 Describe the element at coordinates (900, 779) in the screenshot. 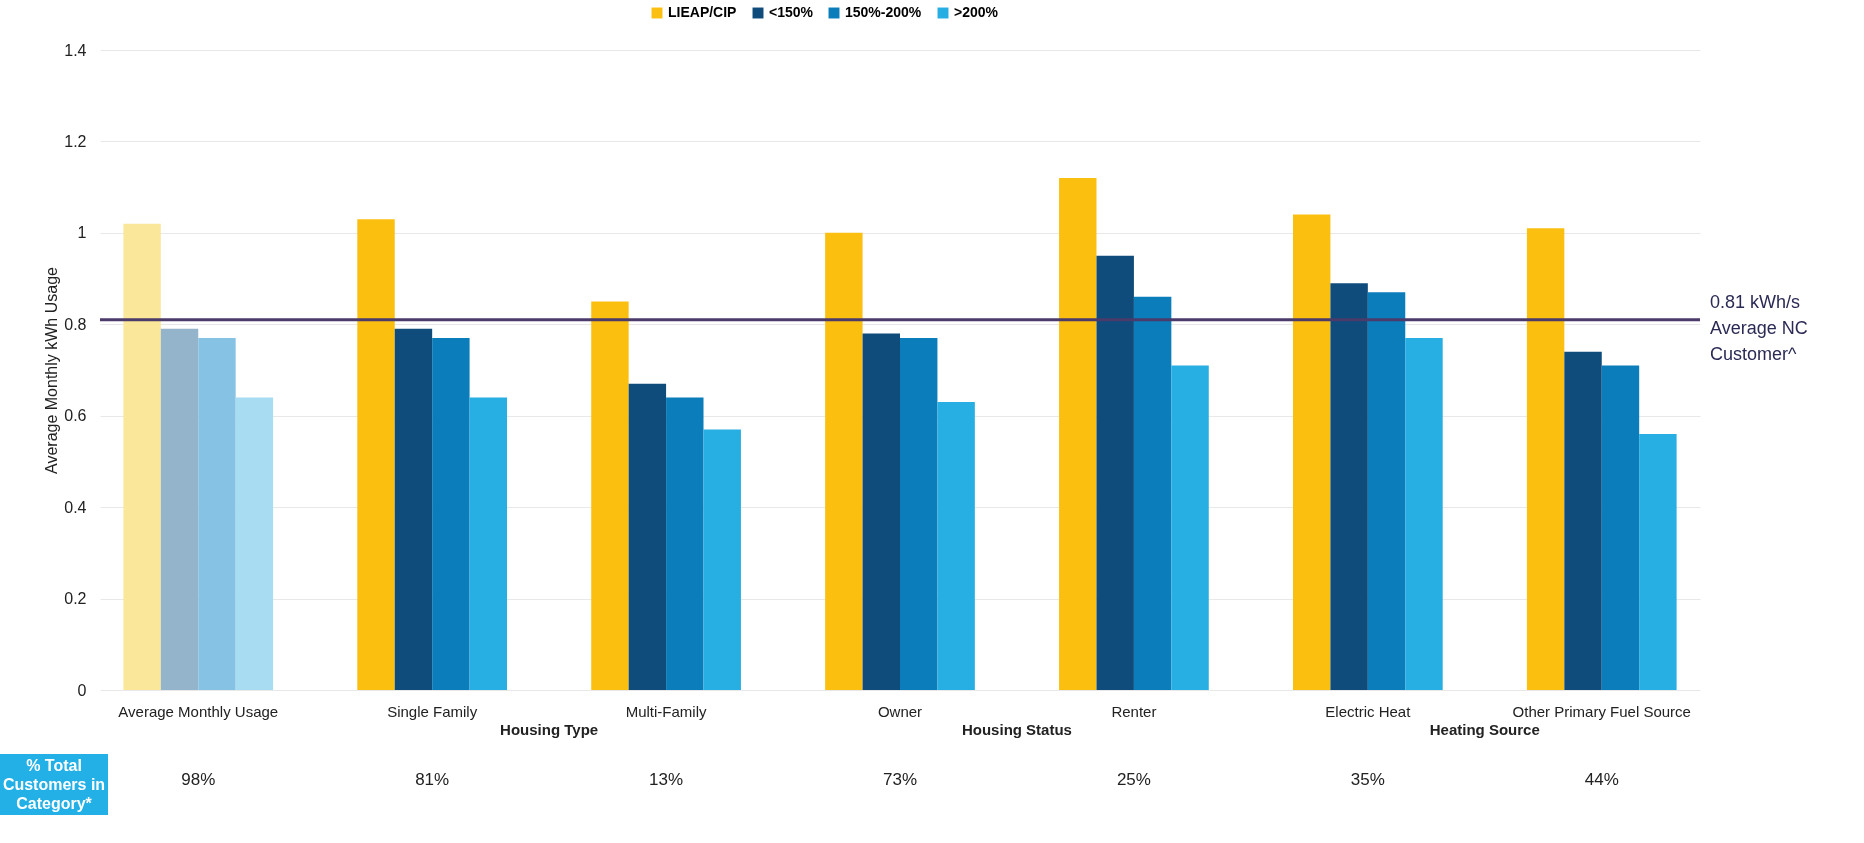

I see `text: 73%` at that location.